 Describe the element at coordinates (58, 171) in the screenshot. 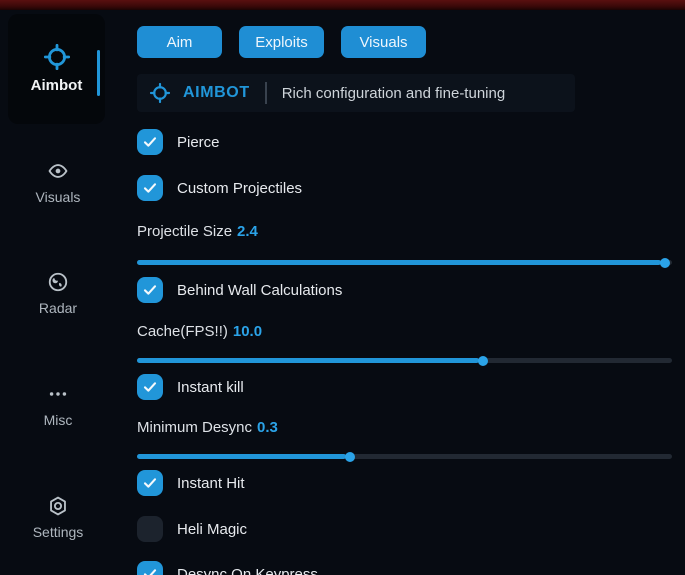

I see `eye-icon` at that location.